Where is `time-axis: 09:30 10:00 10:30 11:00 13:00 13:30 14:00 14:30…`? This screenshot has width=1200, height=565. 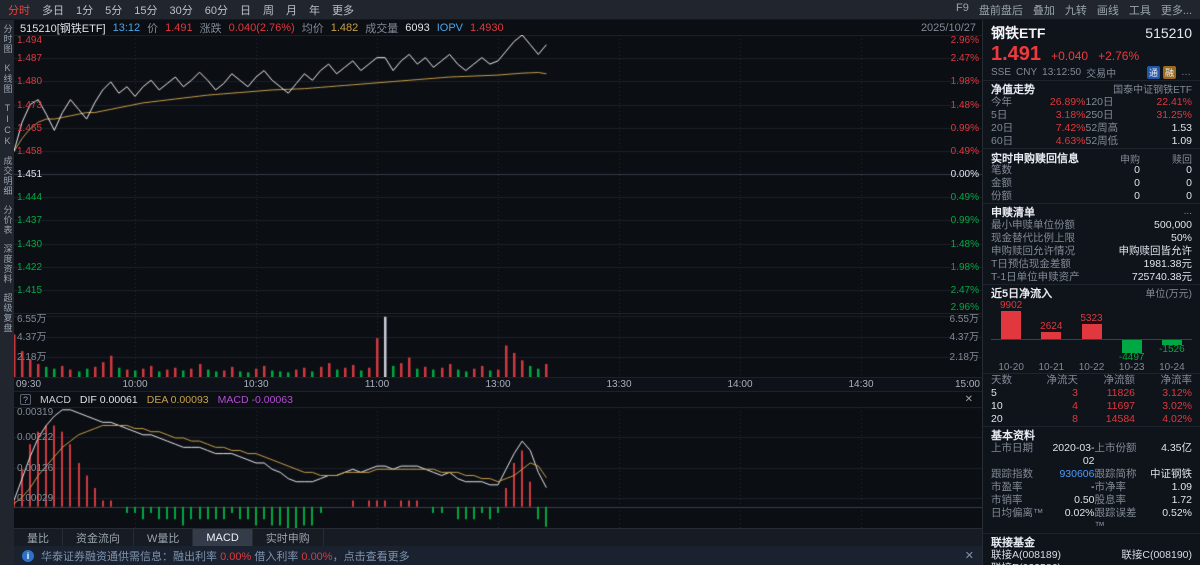 time-axis: 09:30 10:00 10:30 11:00 13:00 13:30 14:00 14:30… is located at coordinates (498, 384).